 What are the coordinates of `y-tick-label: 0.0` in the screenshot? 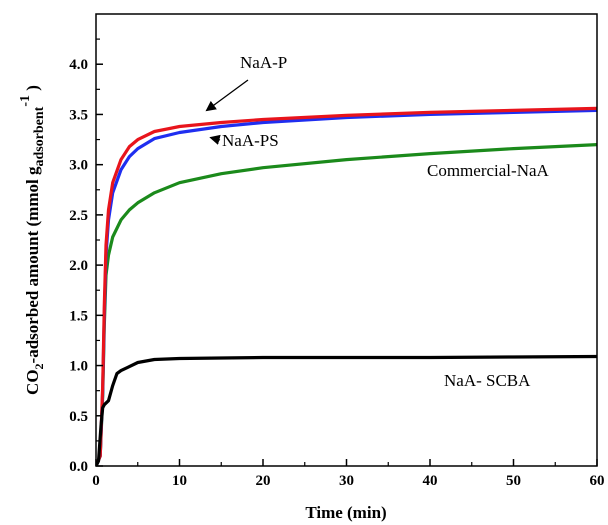 It's located at (78, 467).